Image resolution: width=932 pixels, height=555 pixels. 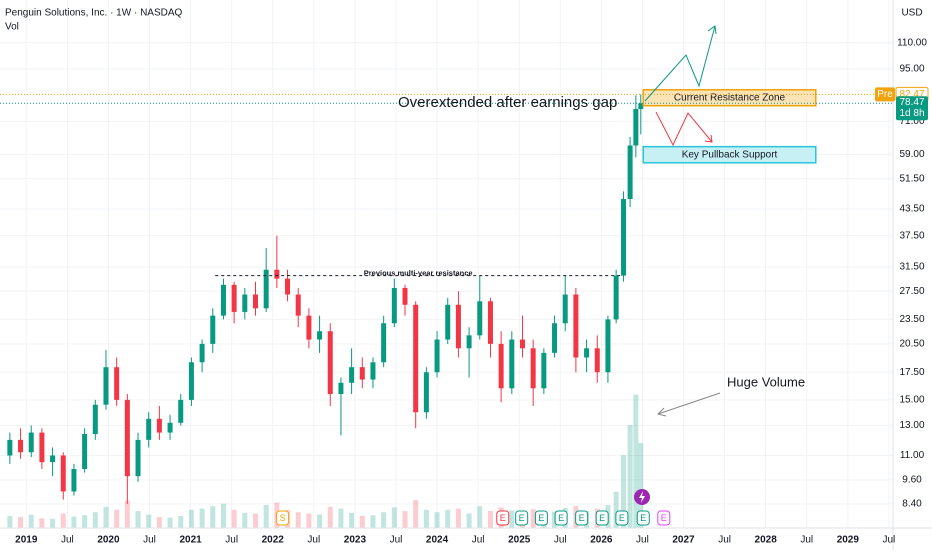 I want to click on y-tick-label: 17.50, so click(x=911, y=372).